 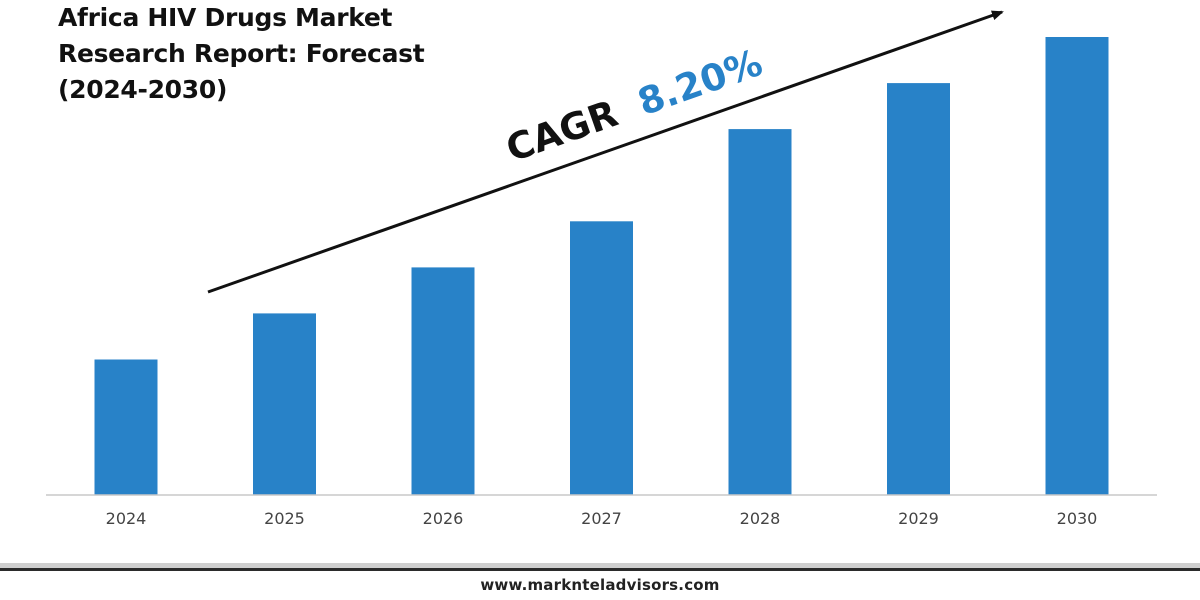 I want to click on bar-2026, so click(x=443, y=381).